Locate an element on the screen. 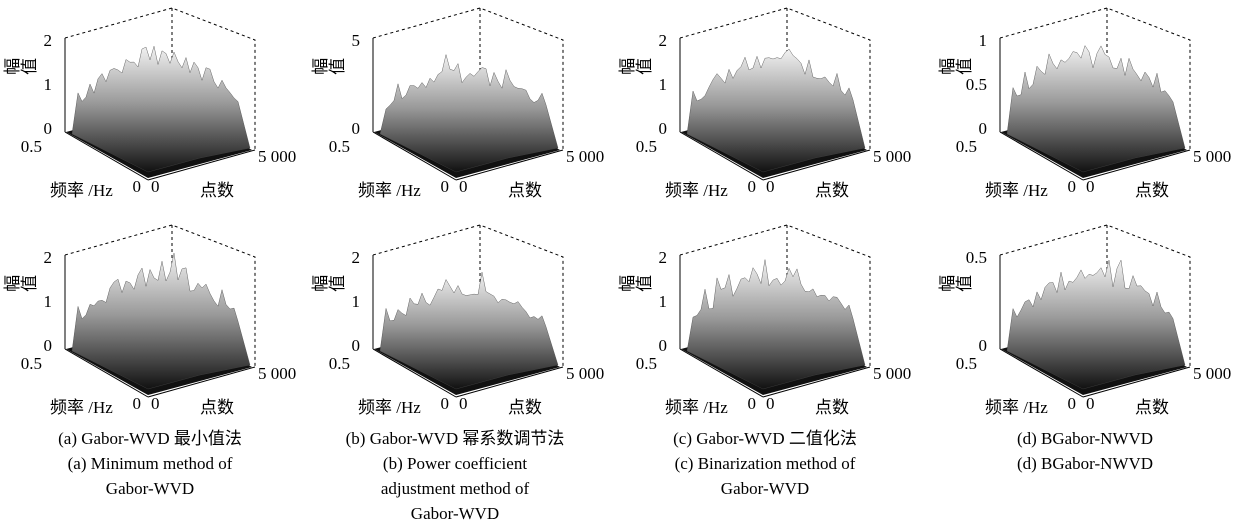 The image size is (1239, 530). caption-line: (c) Gabor-WVD 二值化法 is located at coordinates (765, 438).